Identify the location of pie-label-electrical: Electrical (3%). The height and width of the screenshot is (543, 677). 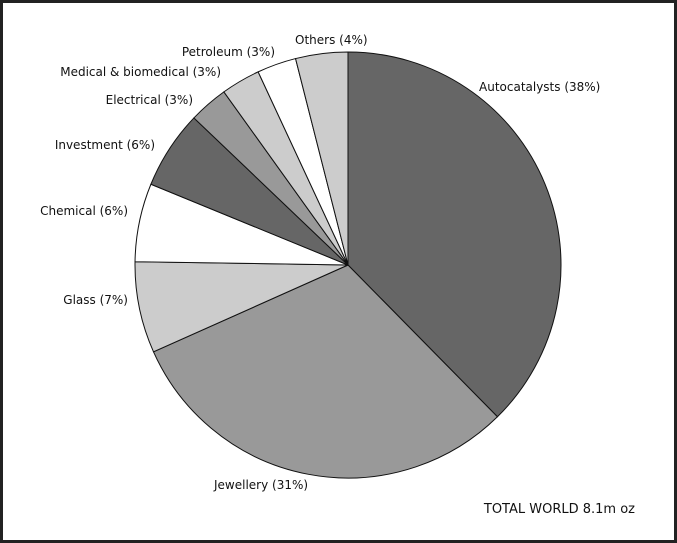
(149, 100).